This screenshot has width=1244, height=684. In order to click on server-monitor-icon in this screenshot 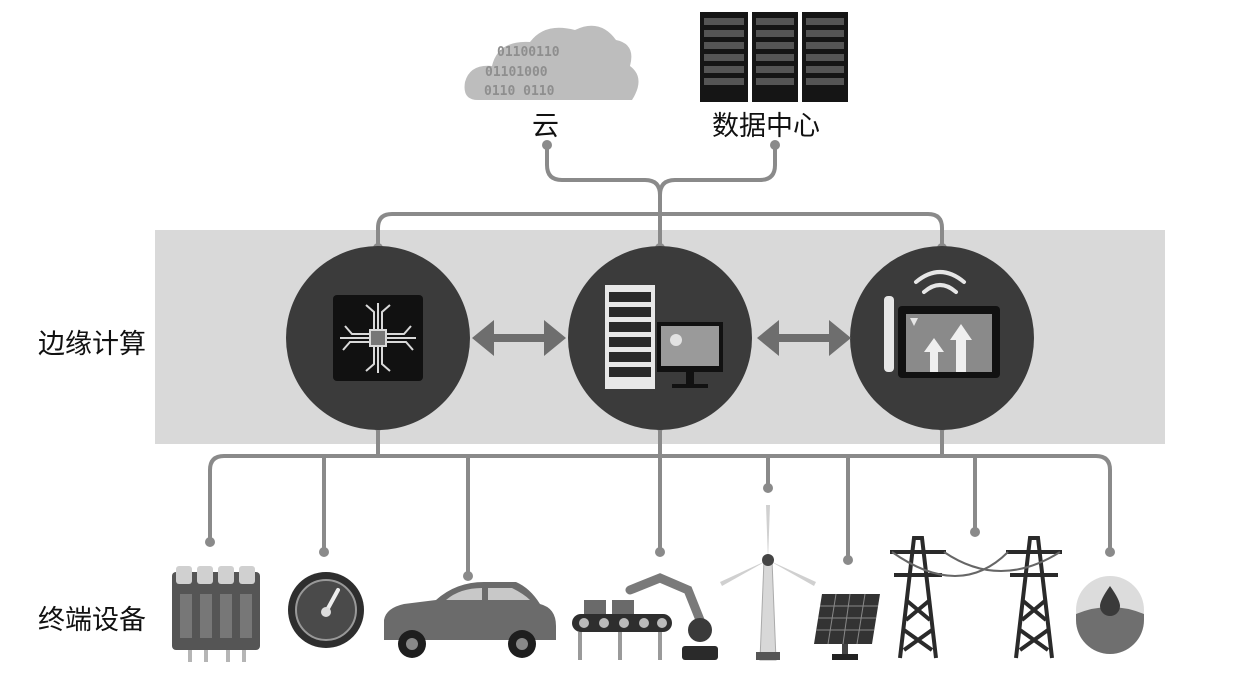, I will do `click(664, 337)`.